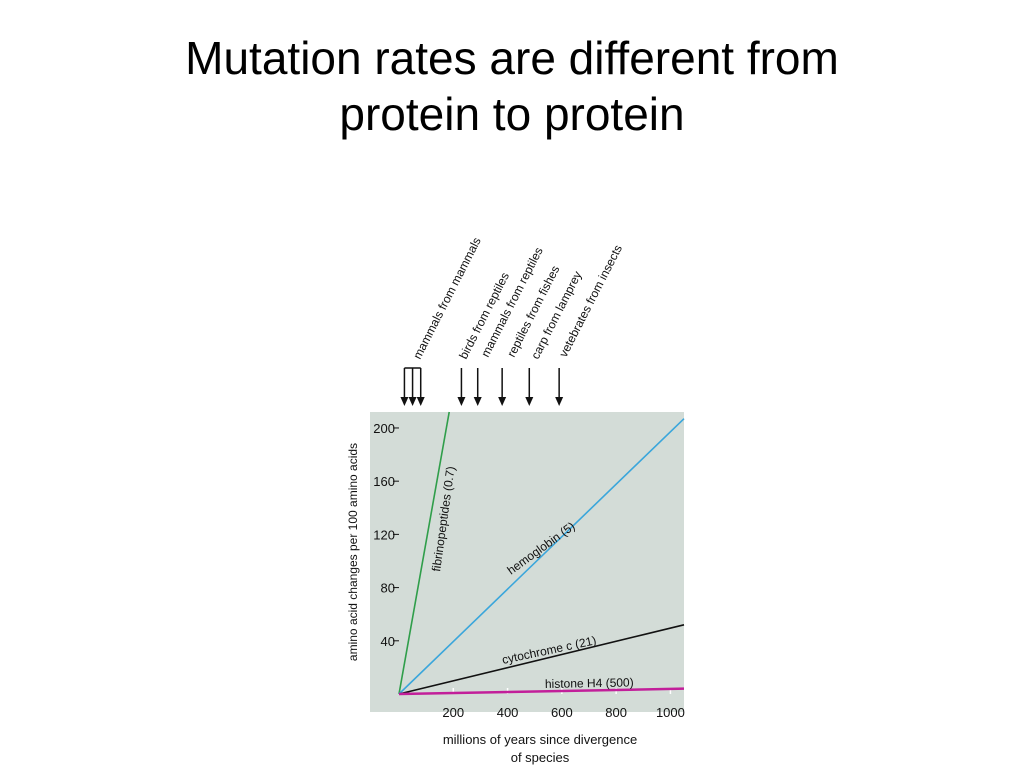  What do you see at coordinates (388, 588) in the screenshot?
I see `y-tick-label: 80` at bounding box center [388, 588].